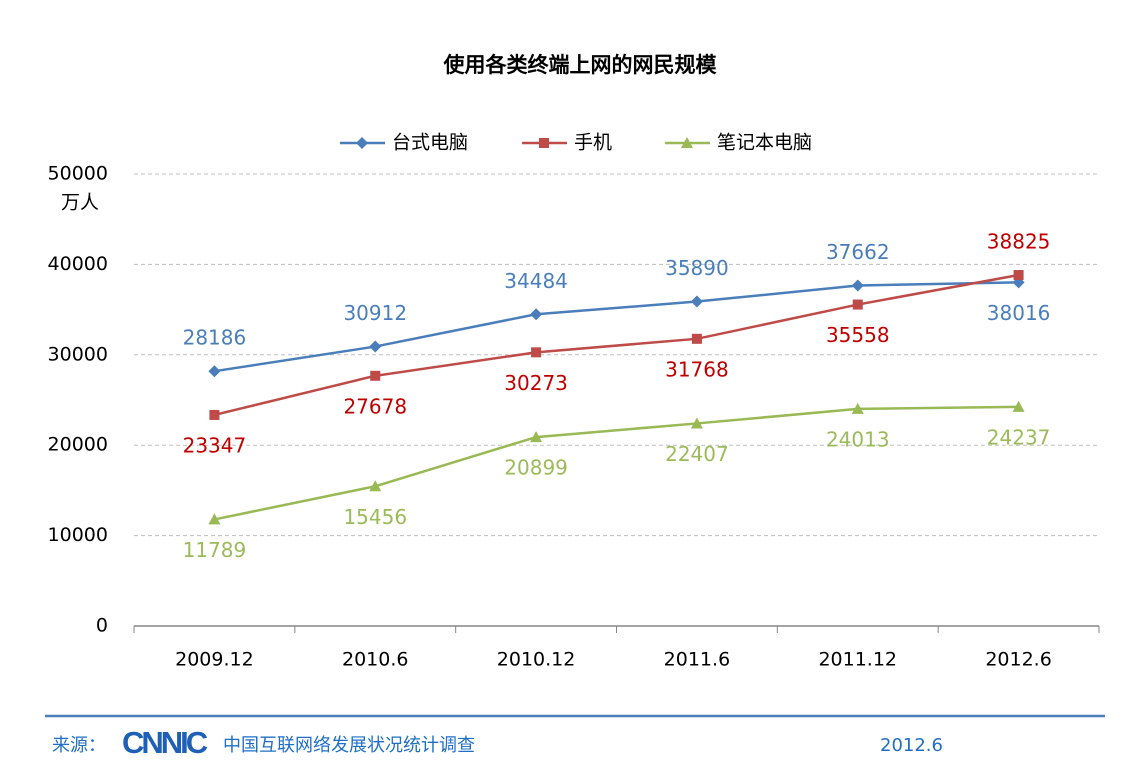 Image resolution: width=1148 pixels, height=769 pixels. Describe the element at coordinates (214, 660) in the screenshot. I see `x-tick-label: 2009.12` at that location.